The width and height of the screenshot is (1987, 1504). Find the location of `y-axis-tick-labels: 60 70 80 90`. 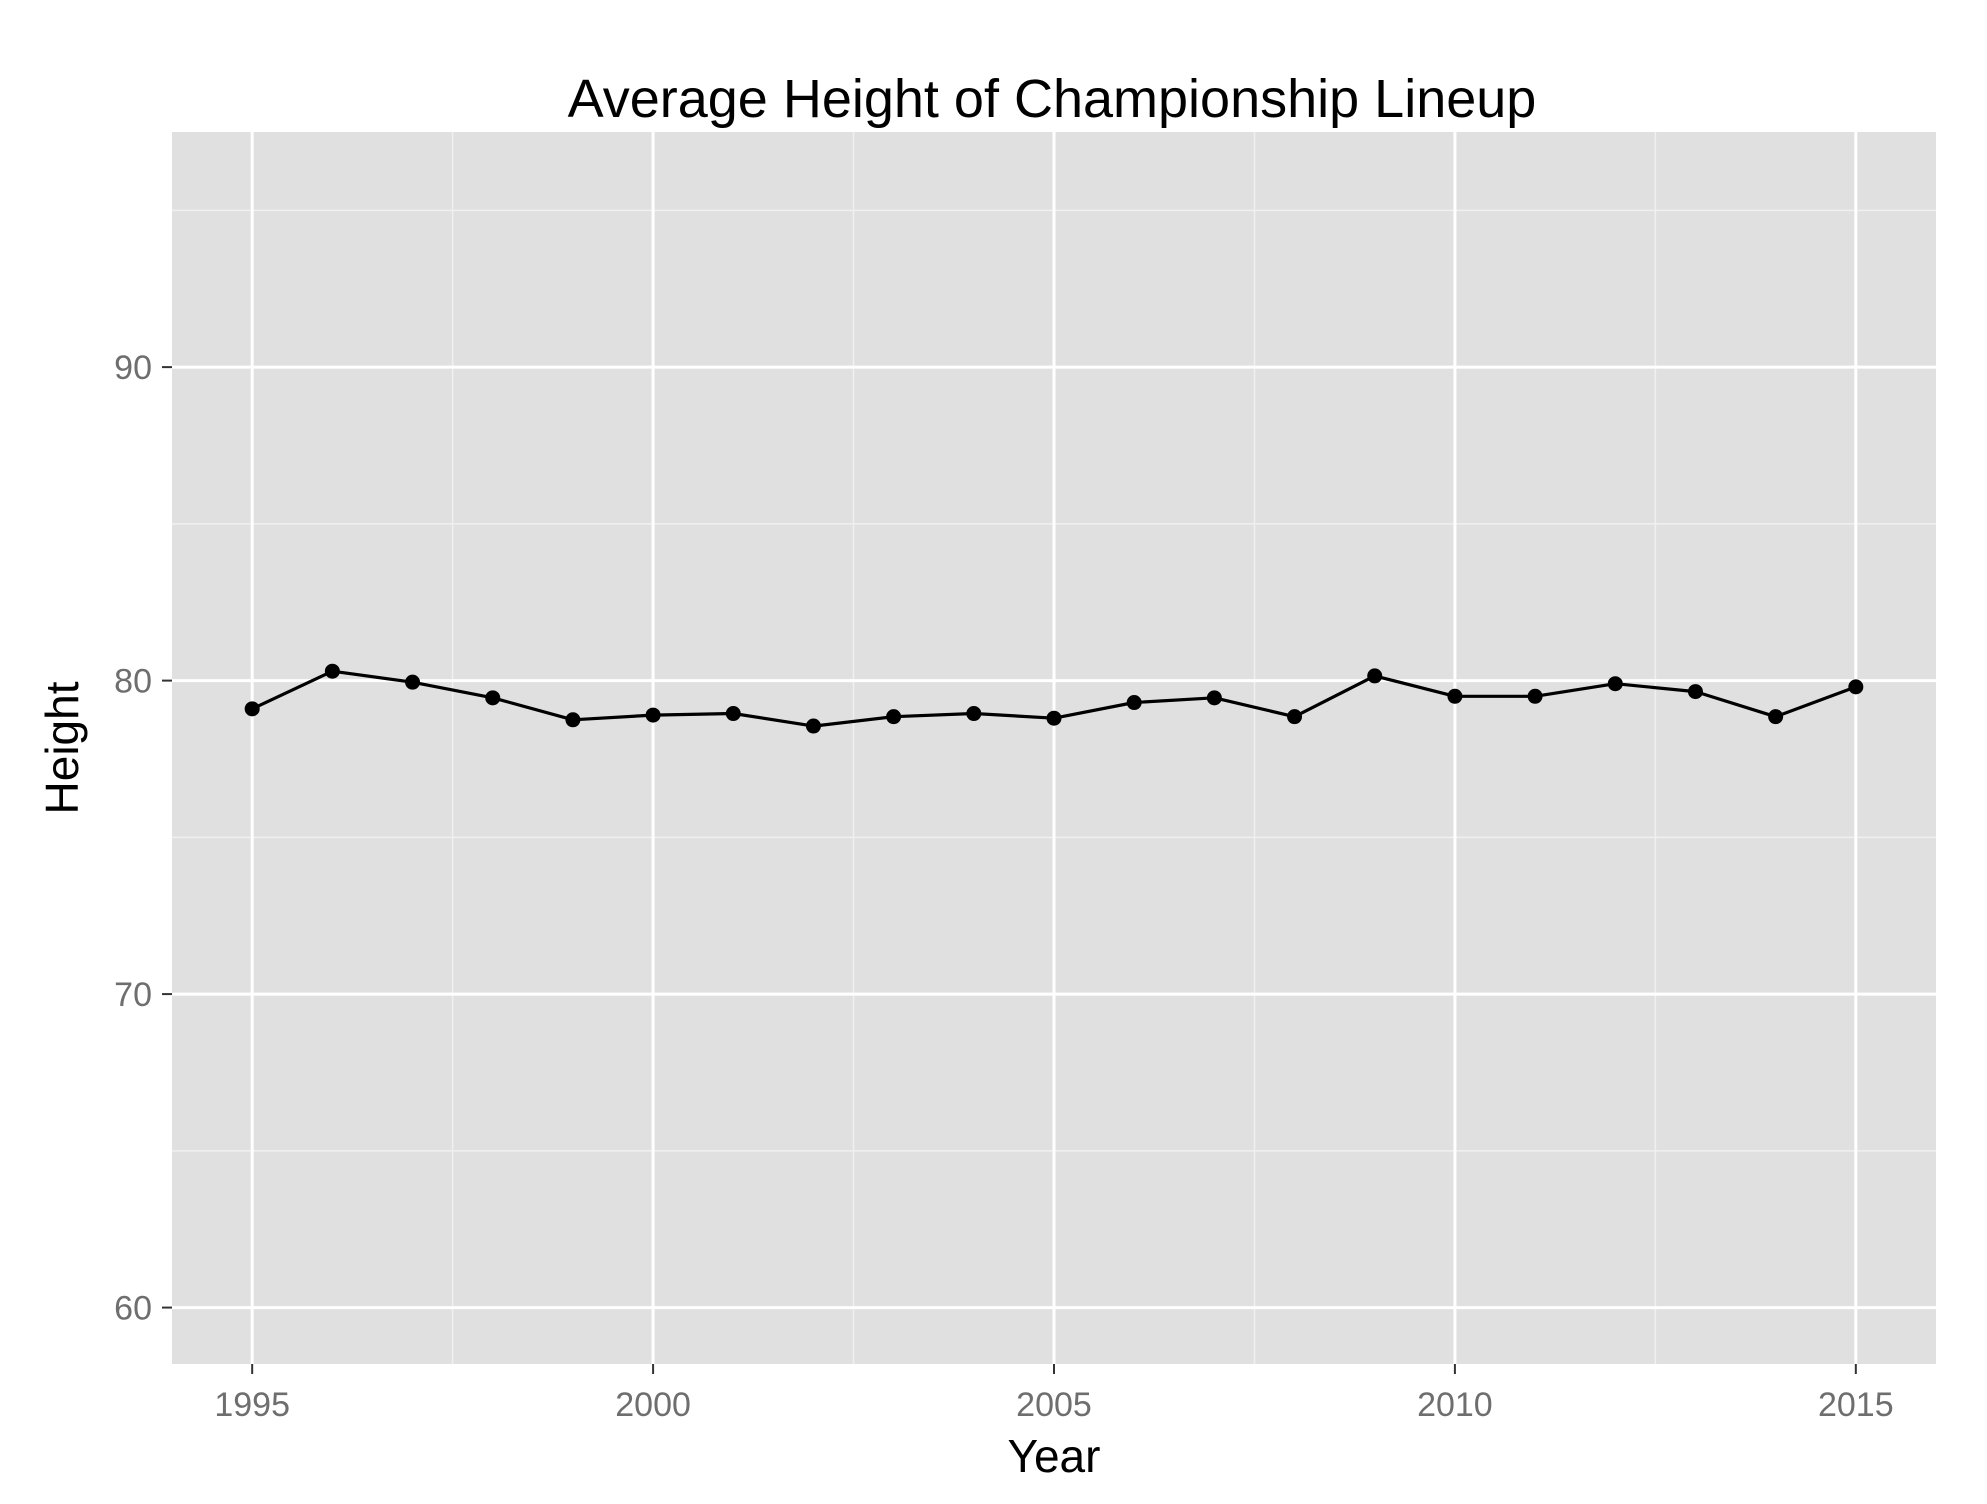

y-axis-tick-labels: 60 70 80 90 is located at coordinates (133, 838).